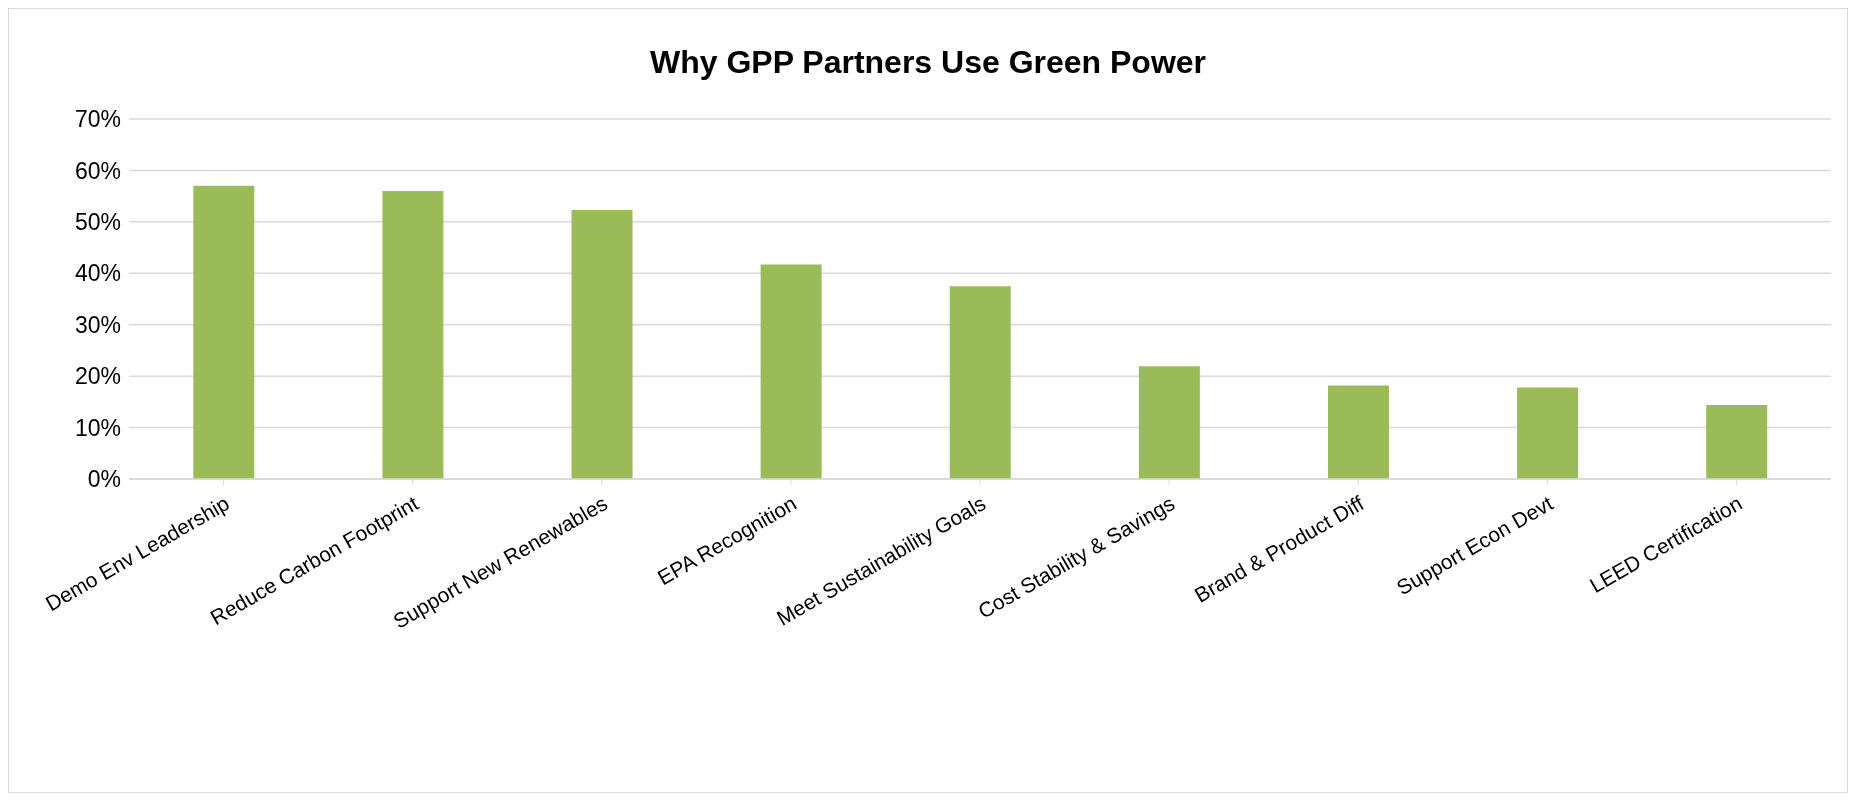 The height and width of the screenshot is (805, 1859). What do you see at coordinates (97, 222) in the screenshot?
I see `y-tick-label: 50%` at bounding box center [97, 222].